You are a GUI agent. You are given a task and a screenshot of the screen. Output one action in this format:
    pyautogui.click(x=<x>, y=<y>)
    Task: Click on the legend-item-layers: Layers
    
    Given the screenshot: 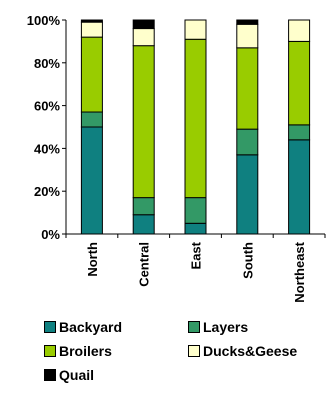 What is the action you would take?
    pyautogui.click(x=218, y=327)
    